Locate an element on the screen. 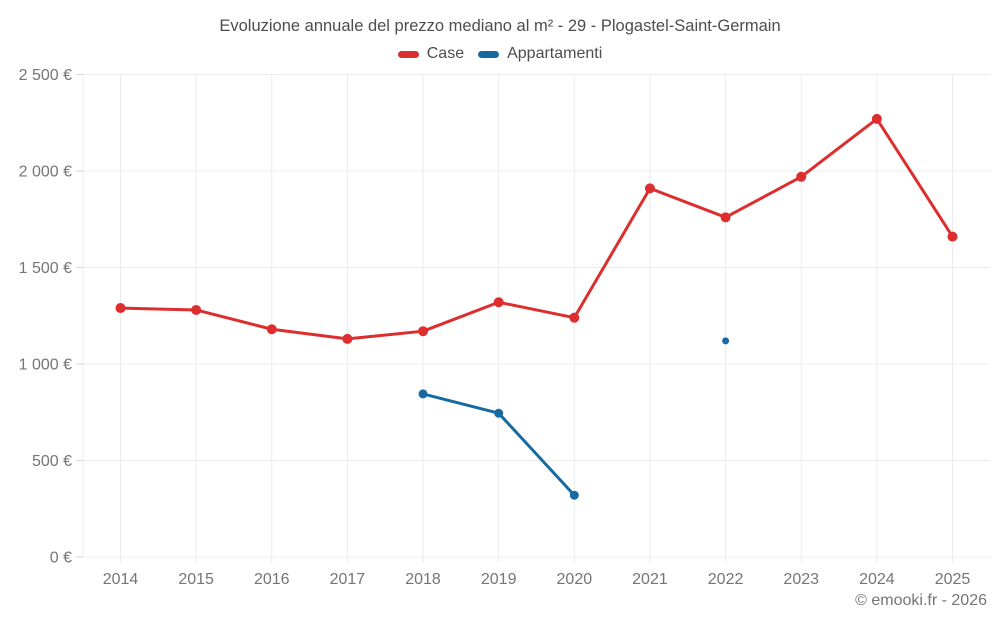 The image size is (1000, 625). y-tick-label-1000: 1 000 € is located at coordinates (45, 365).